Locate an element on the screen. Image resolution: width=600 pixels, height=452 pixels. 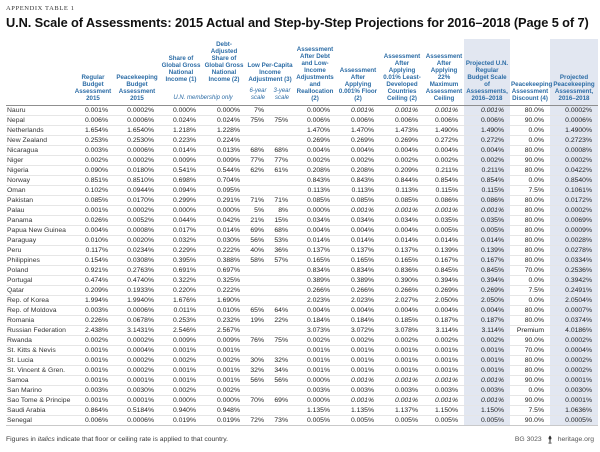
cell-after-22-ceiling: 0.001% is located at coordinates (444, 350).